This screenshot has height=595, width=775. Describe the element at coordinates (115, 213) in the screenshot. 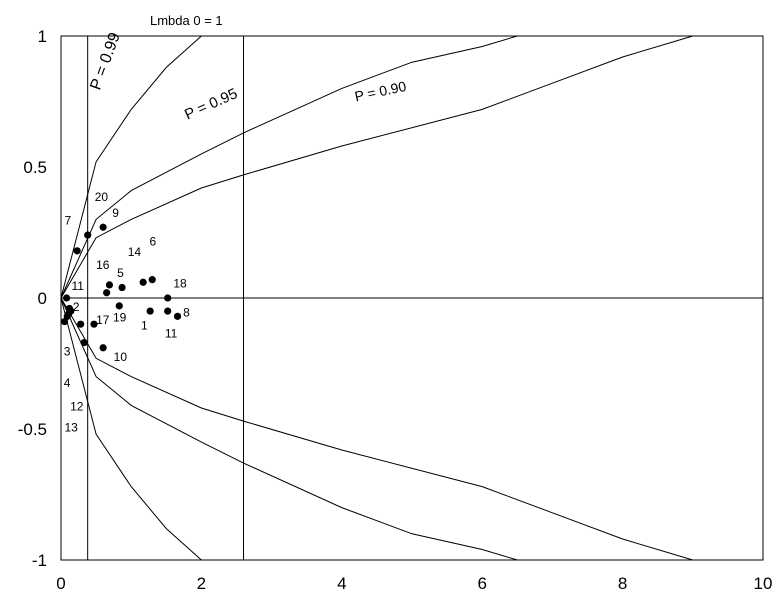

I see `point-label: 9` at that location.